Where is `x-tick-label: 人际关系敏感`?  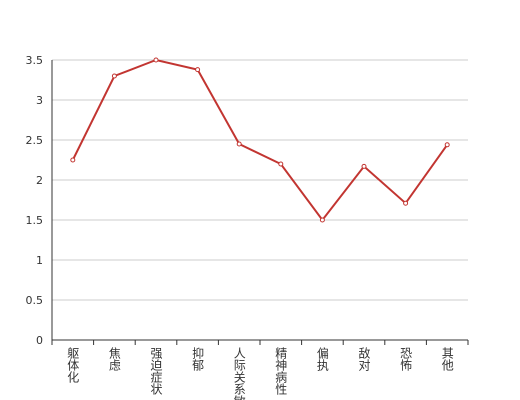
x-tick-label: 人际关系敏感 is located at coordinates (239, 373).